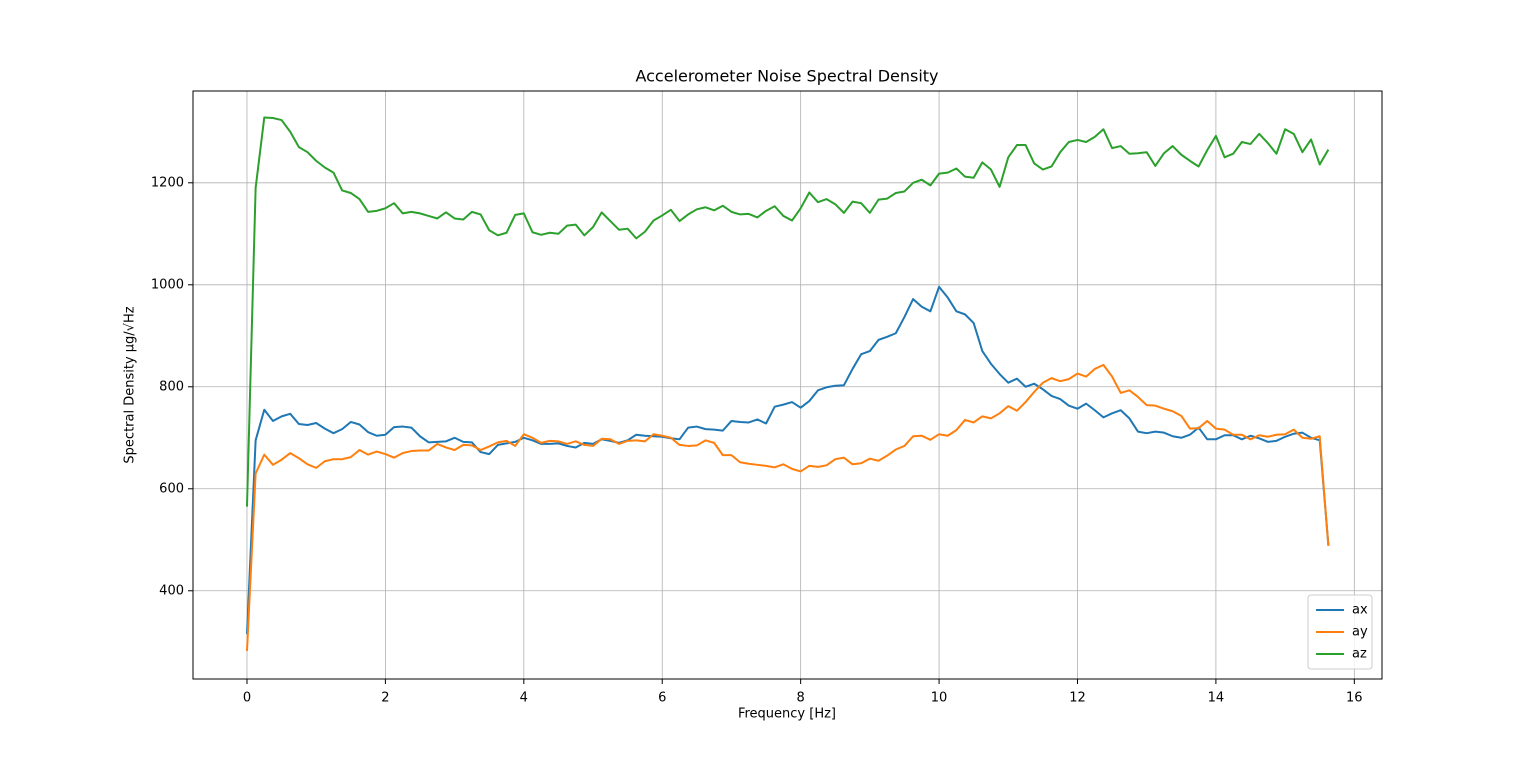  What do you see at coordinates (1360, 632) in the screenshot?
I see `legend-label: ay` at bounding box center [1360, 632].